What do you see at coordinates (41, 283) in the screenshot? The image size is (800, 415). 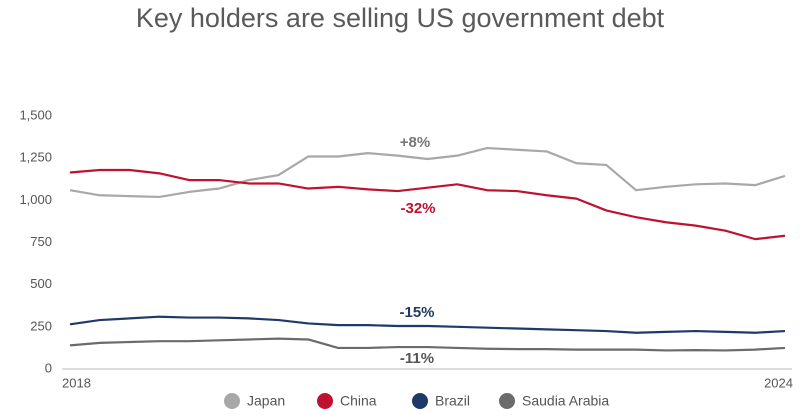 I see `y-tick-label: 500` at bounding box center [41, 283].